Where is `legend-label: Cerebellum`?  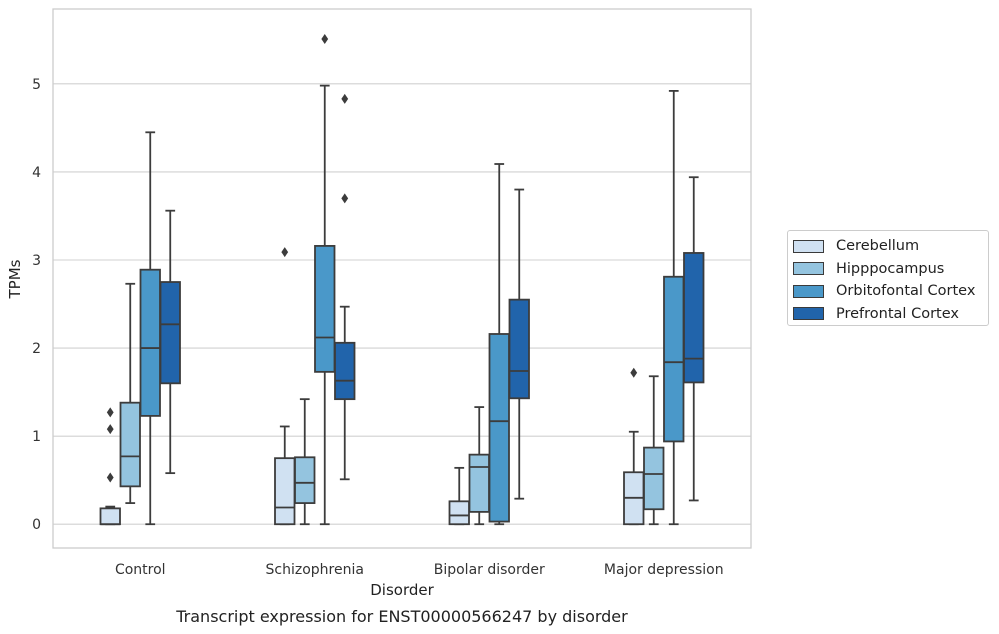
legend-label: Cerebellum is located at coordinates (878, 246).